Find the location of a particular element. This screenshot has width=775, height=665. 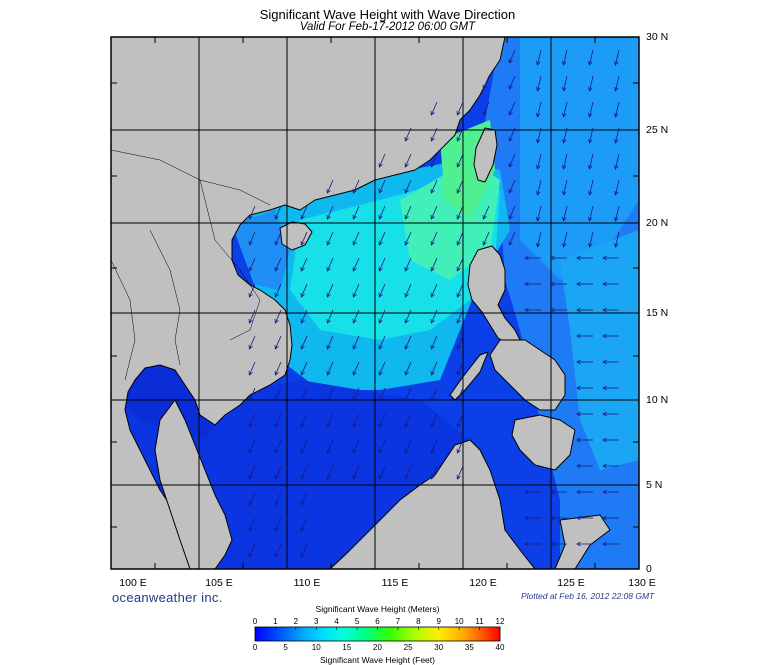

colorbar-meter-tick: 12 is located at coordinates (500, 621).